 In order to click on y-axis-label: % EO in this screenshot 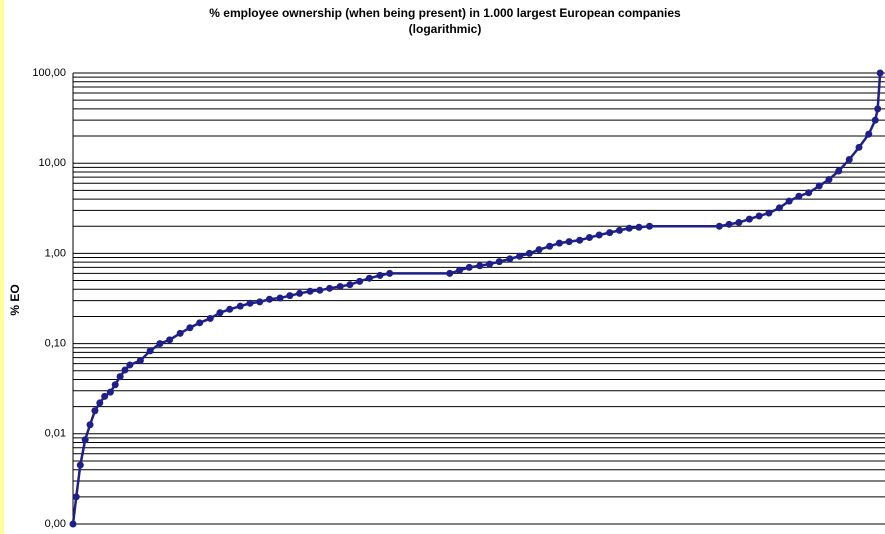, I will do `click(15, 299)`.